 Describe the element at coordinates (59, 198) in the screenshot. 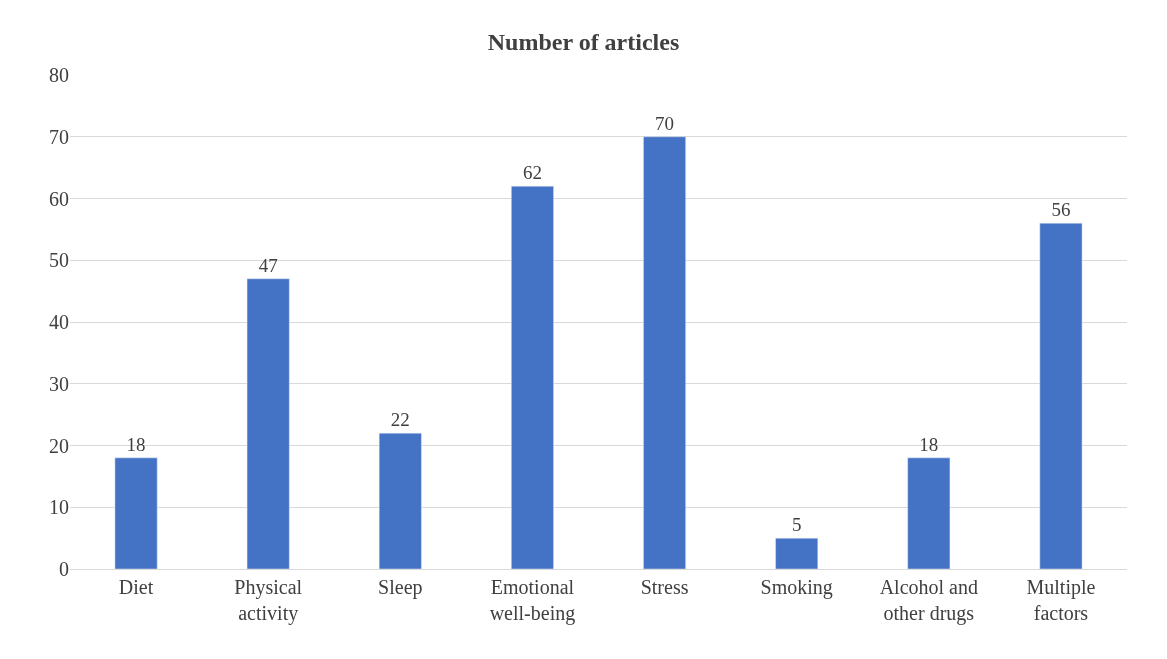

I see `y-tick-label: 60` at that location.